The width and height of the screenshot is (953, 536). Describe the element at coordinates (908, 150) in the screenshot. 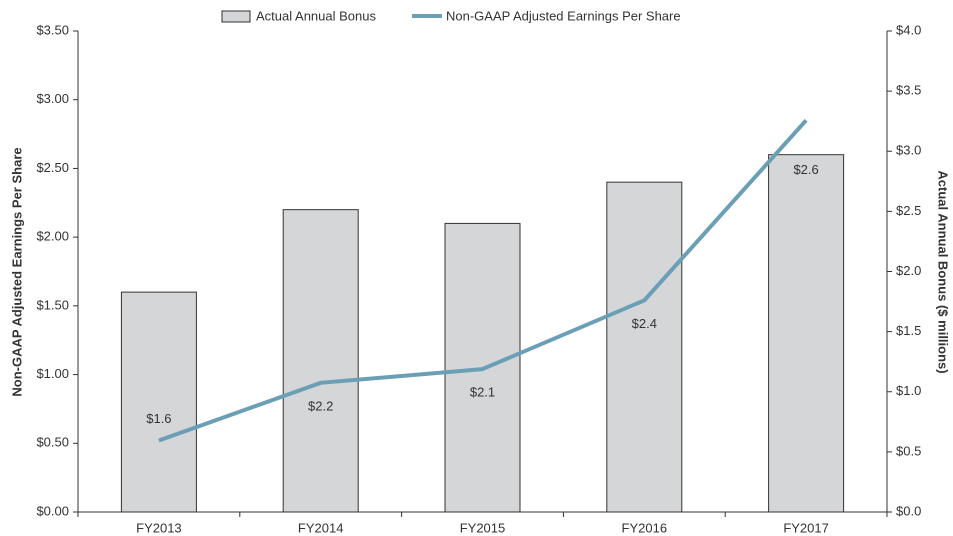

I see `y2-tick-label: $3.0` at that location.